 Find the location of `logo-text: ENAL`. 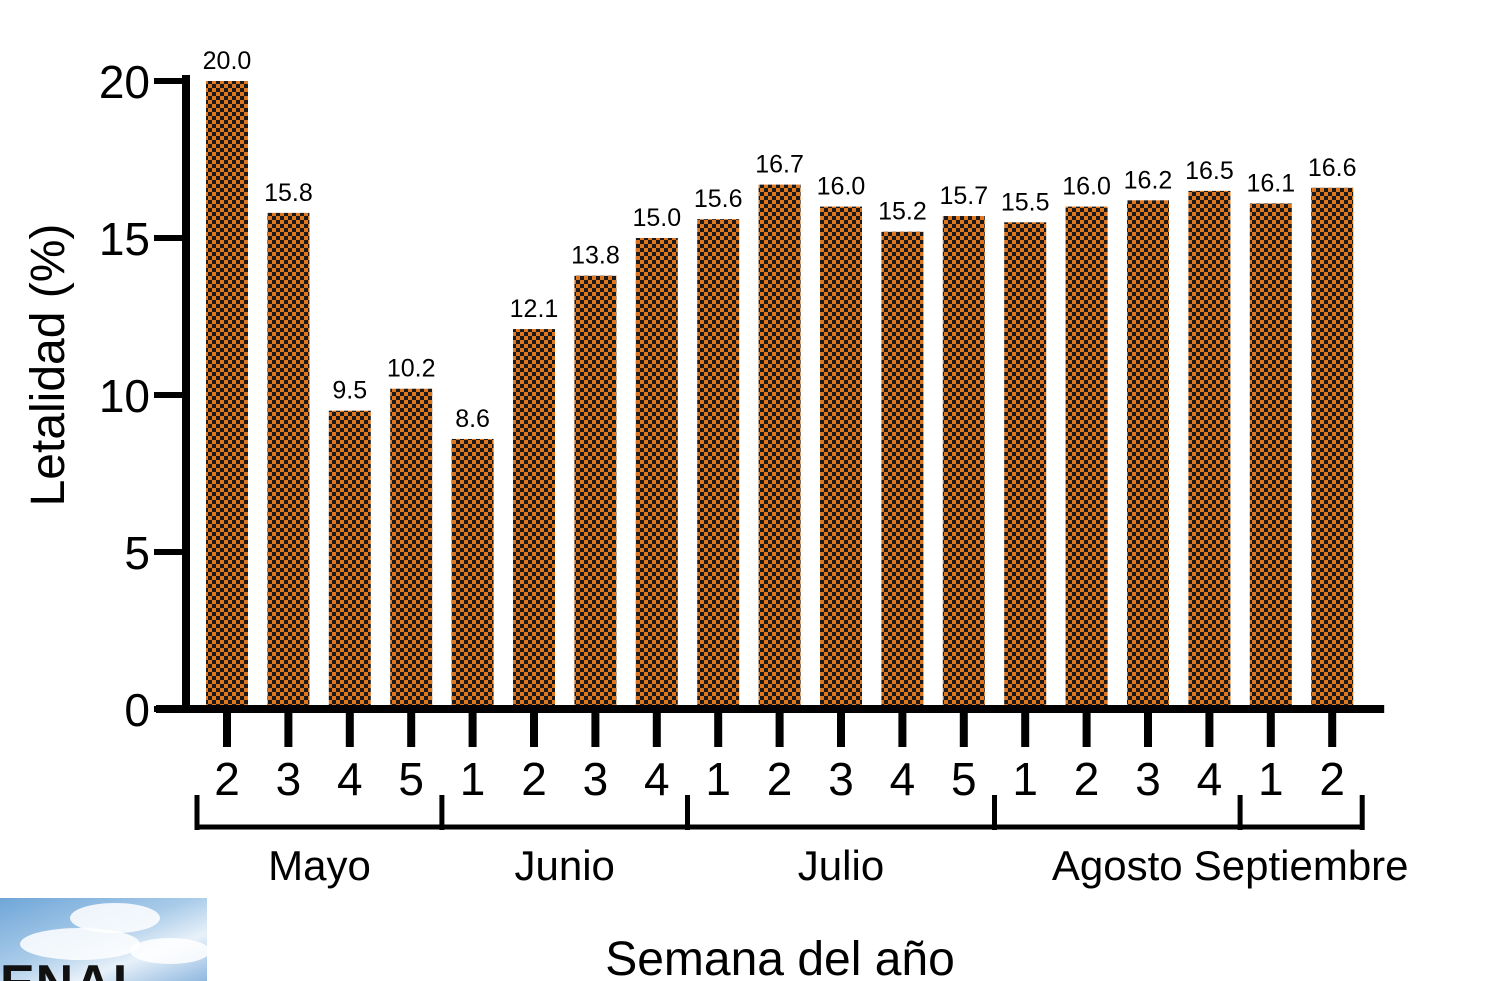

logo-text: ENAL is located at coordinates (73, 969).